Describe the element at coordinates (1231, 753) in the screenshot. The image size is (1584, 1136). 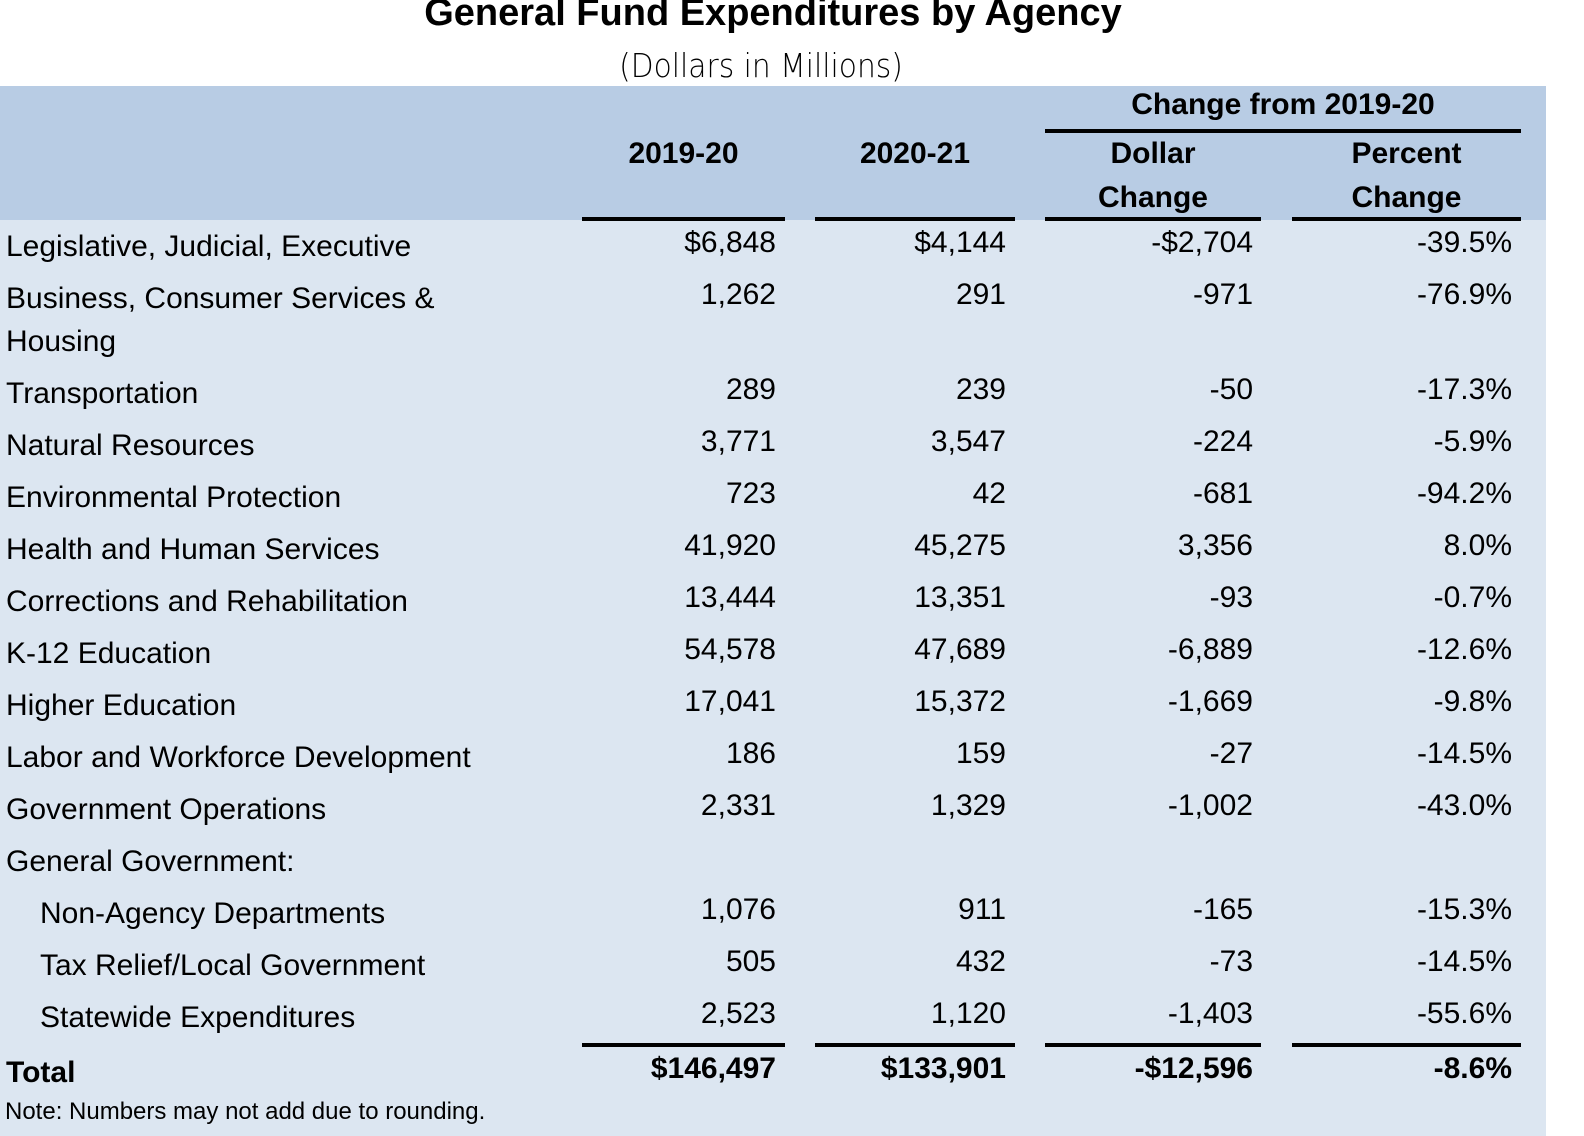
I see `value-dollar-change: -27` at that location.